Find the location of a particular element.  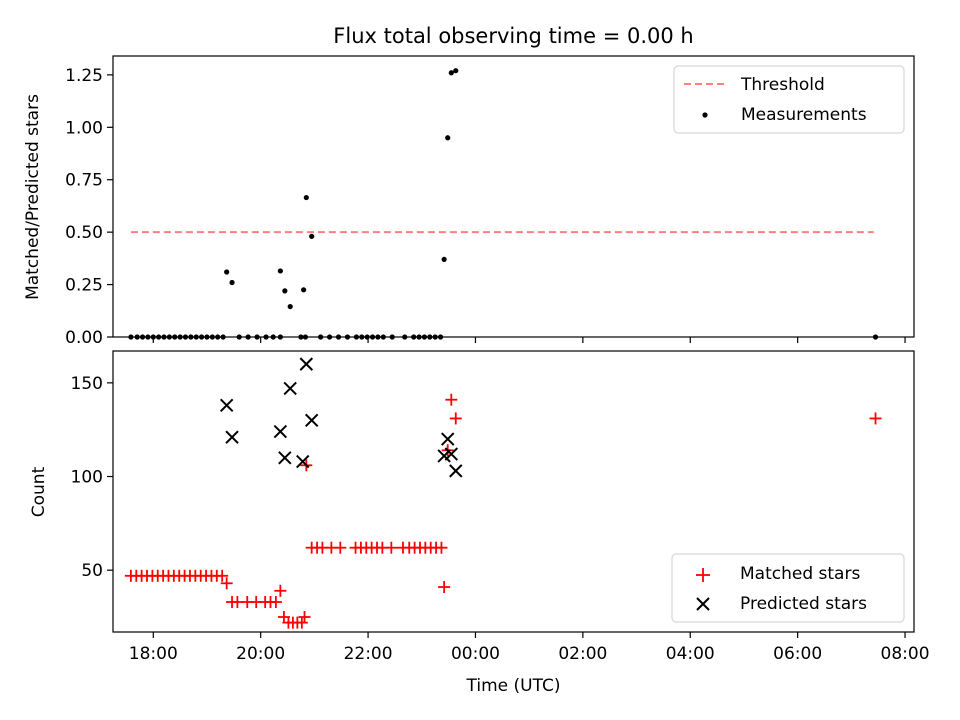

bottom-x-ticks: 18:00 20:00 22:00 00:00 02:00 04:00 06:00 08:00 is located at coordinates (529, 648).